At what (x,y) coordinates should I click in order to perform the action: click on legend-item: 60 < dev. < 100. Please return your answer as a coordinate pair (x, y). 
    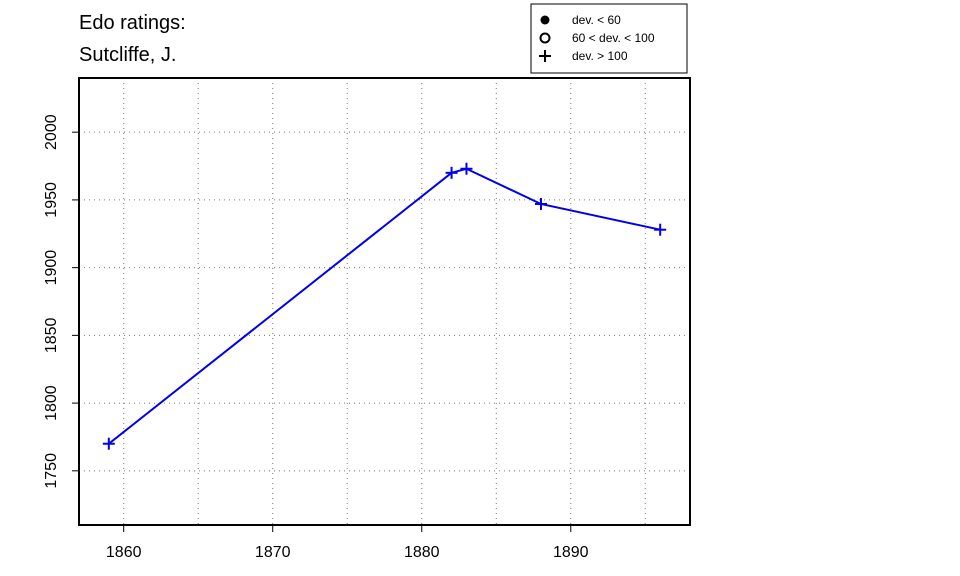
    Looking at the image, I should click on (597, 38).